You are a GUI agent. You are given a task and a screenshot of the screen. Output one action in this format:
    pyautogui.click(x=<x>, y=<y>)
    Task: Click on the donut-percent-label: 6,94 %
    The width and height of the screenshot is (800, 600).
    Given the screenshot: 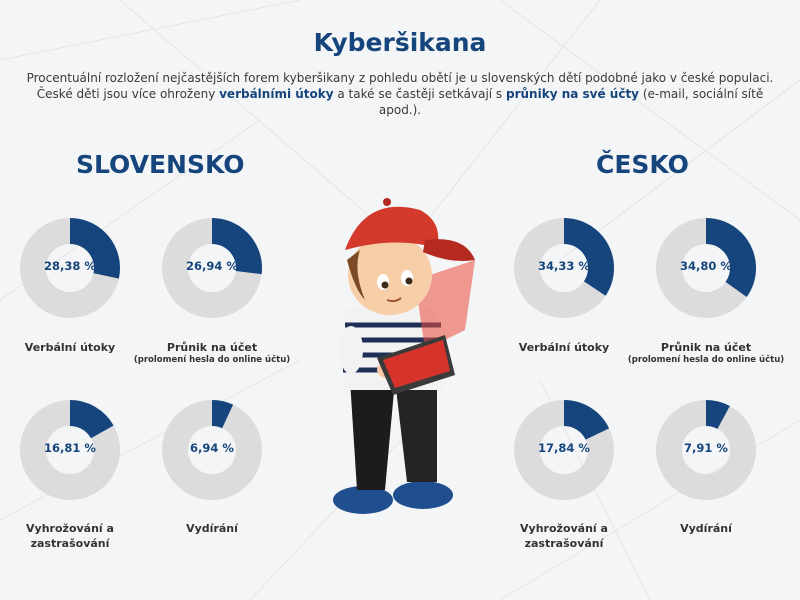 What is the action you would take?
    pyautogui.click(x=212, y=448)
    